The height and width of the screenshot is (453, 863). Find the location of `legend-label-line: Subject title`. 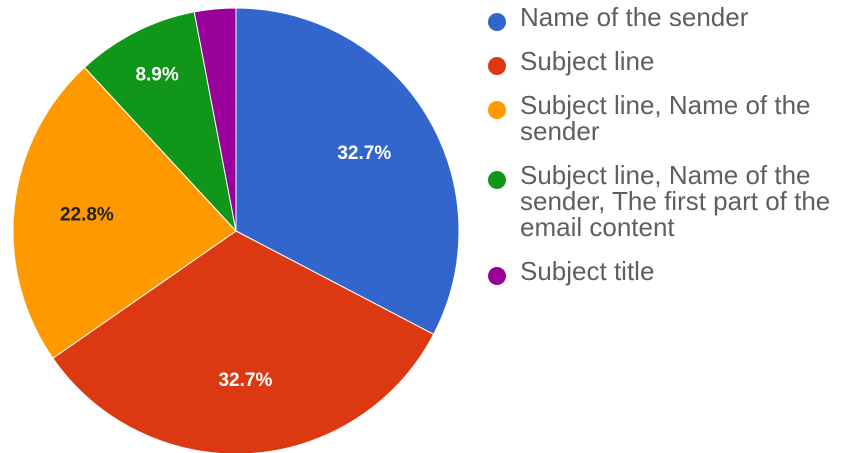

legend-label-line: Subject title is located at coordinates (587, 271).